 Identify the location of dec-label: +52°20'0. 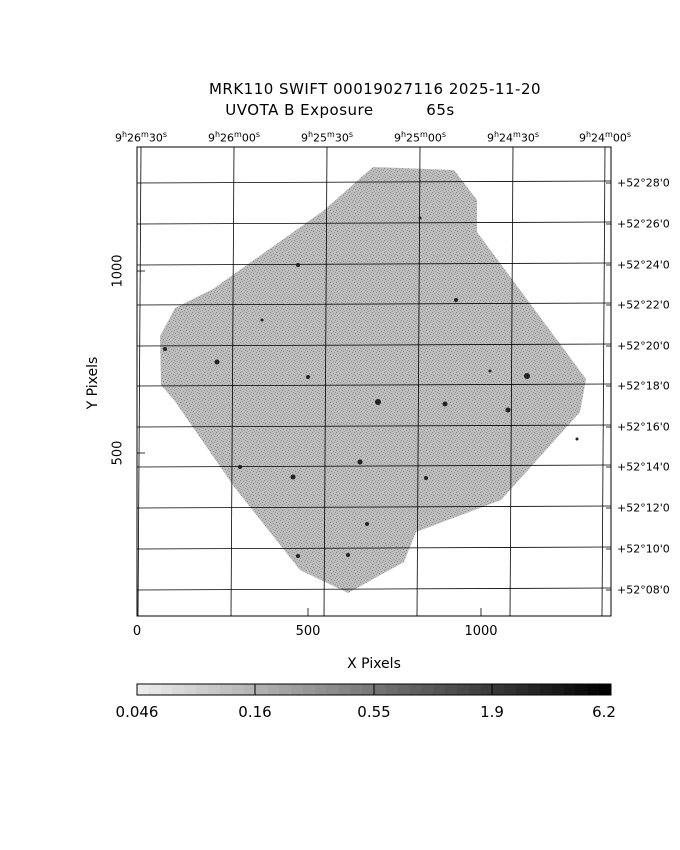
(643, 346).